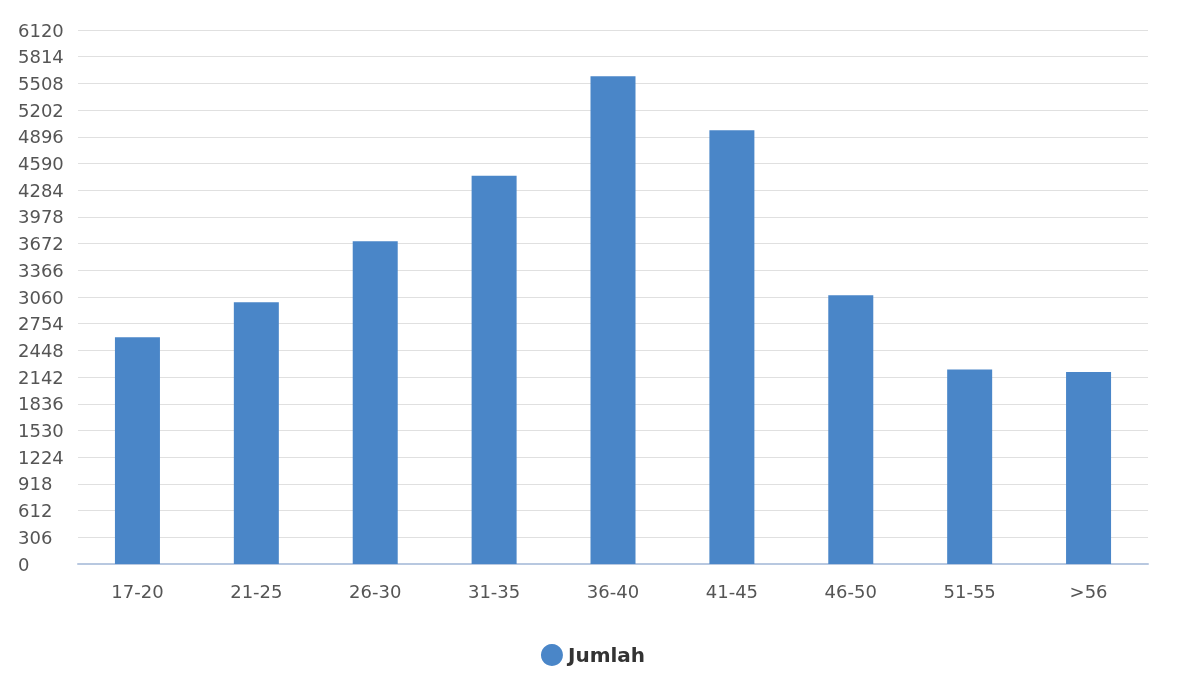  Describe the element at coordinates (41, 404) in the screenshot. I see `y-tick-label: 1836` at that location.